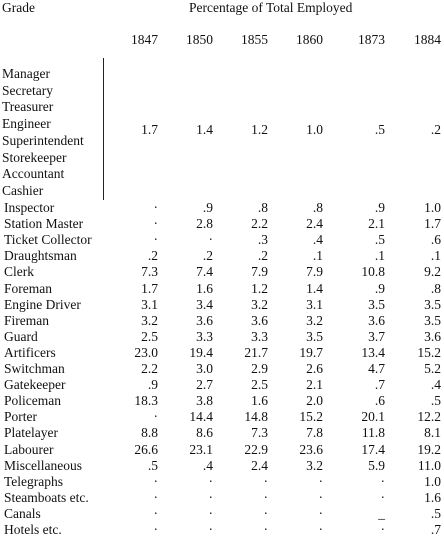  Describe the element at coordinates (432, 224) in the screenshot. I see `cell: 1.7` at that location.